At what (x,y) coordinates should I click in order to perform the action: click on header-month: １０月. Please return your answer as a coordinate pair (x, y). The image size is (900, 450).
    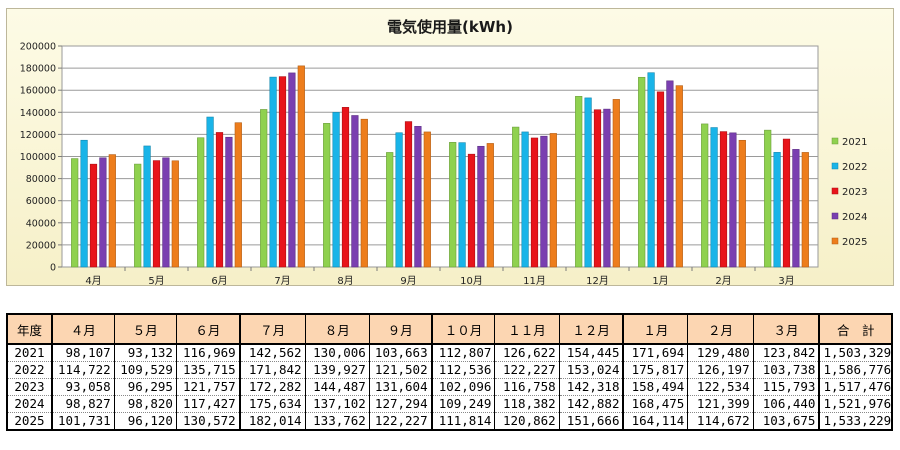
    Looking at the image, I should click on (463, 329).